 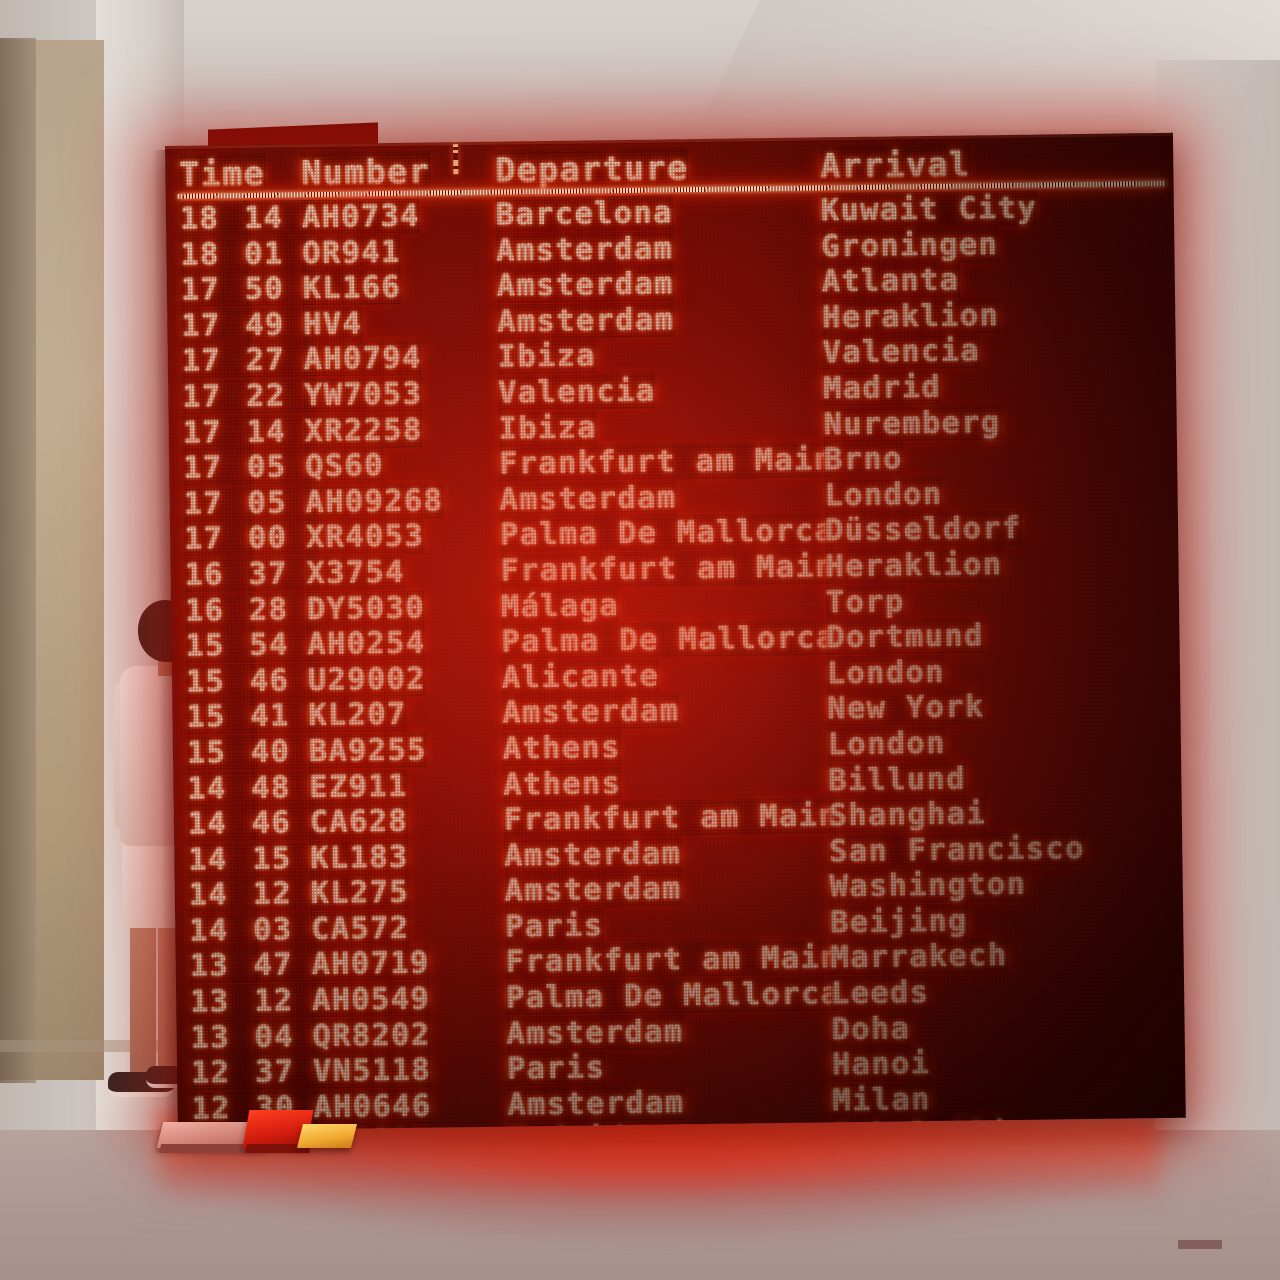 I want to click on flight-arrival-city: New York, so click(x=906, y=708).